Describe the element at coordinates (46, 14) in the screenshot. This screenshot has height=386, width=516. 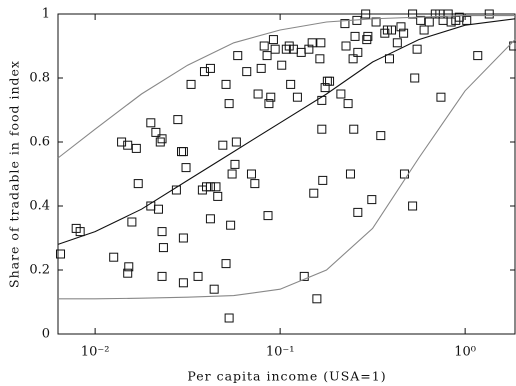
I see `y-tick-label: 1` at that location.